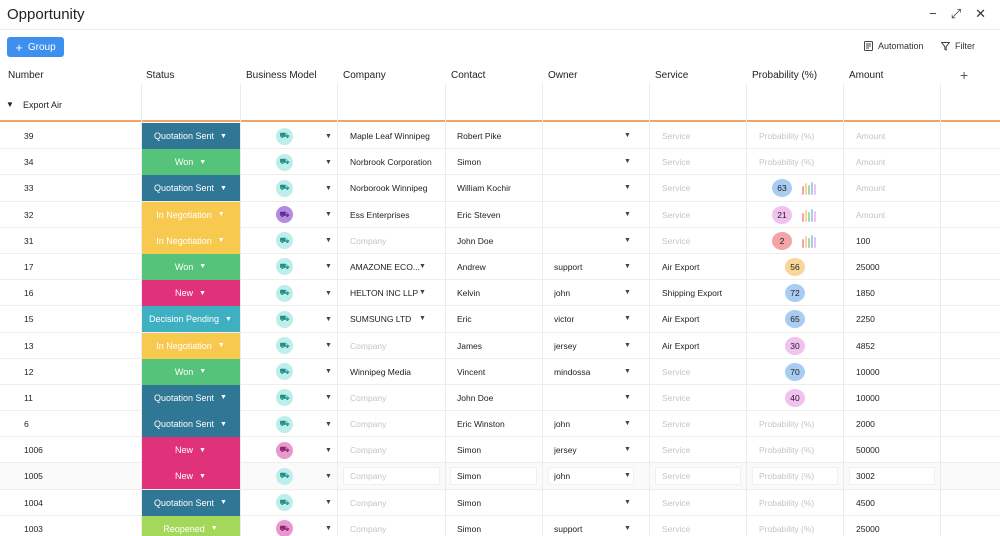 The height and width of the screenshot is (536, 1000). I want to click on amount-cell: 10000, so click(868, 371).